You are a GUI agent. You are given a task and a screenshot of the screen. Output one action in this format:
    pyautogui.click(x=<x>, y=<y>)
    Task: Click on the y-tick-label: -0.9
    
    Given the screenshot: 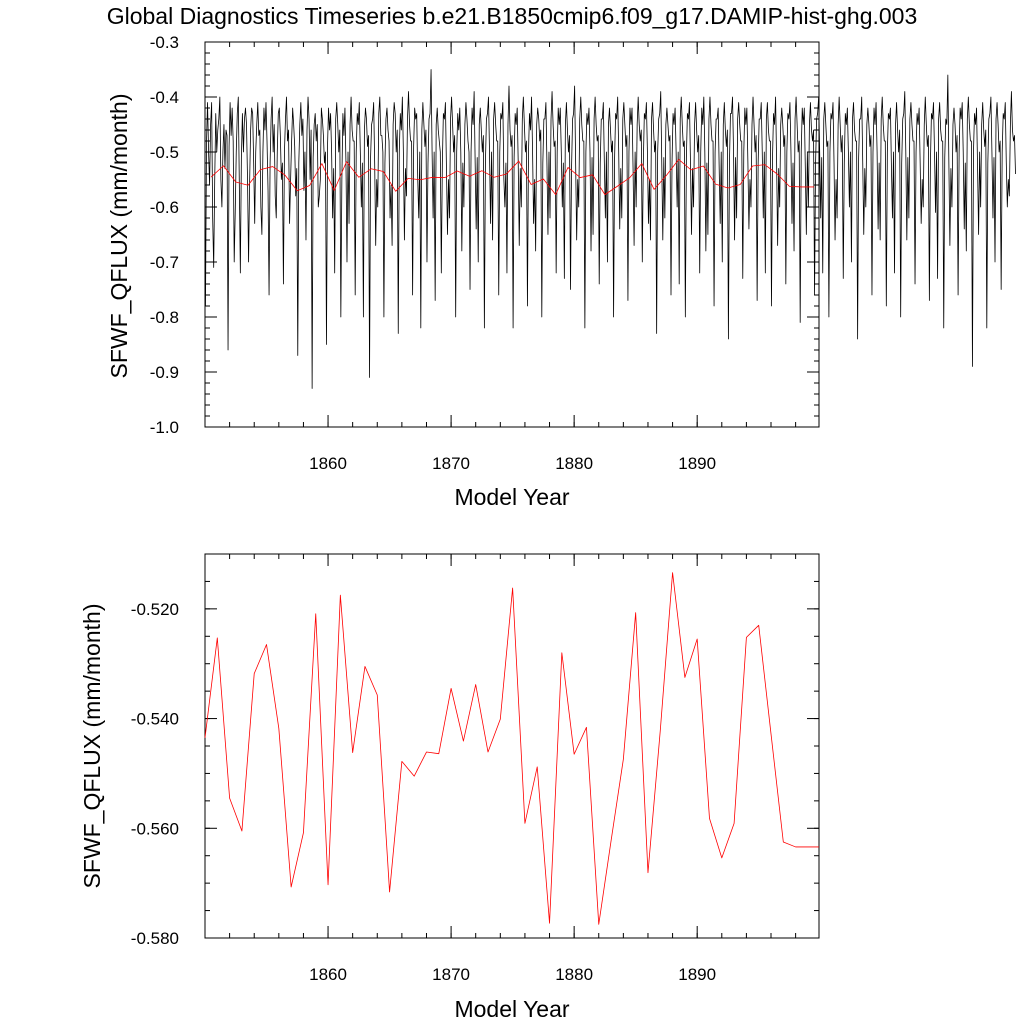 What is the action you would take?
    pyautogui.click(x=164, y=372)
    